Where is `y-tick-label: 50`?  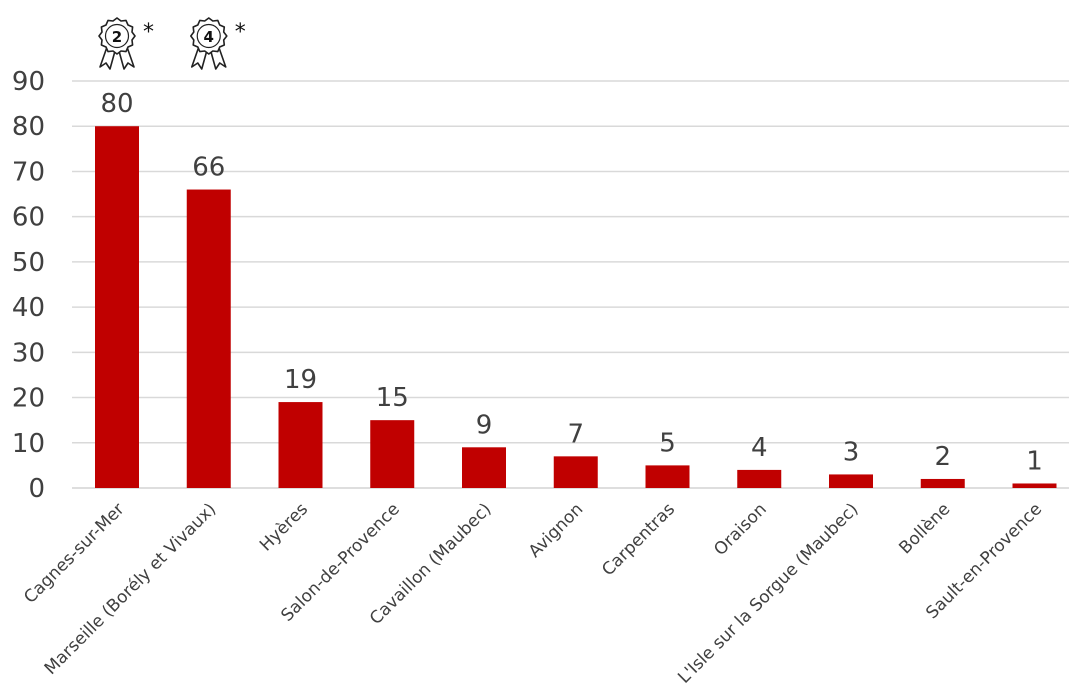 y-tick-label: 50 is located at coordinates (28, 263).